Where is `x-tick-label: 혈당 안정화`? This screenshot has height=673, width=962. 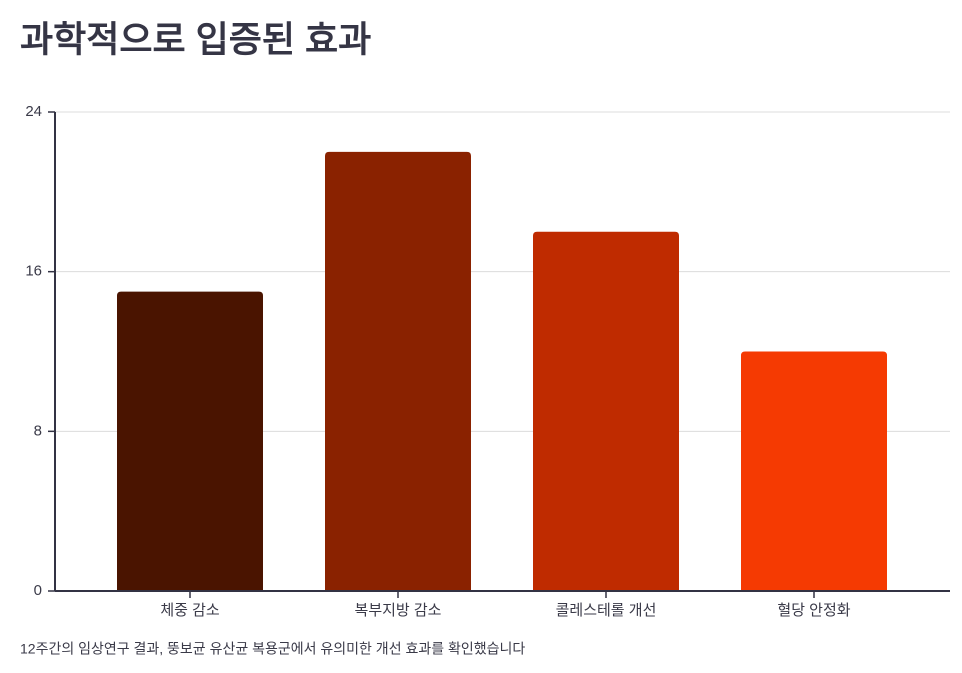 x-tick-label: 혈당 안정화 is located at coordinates (813, 610).